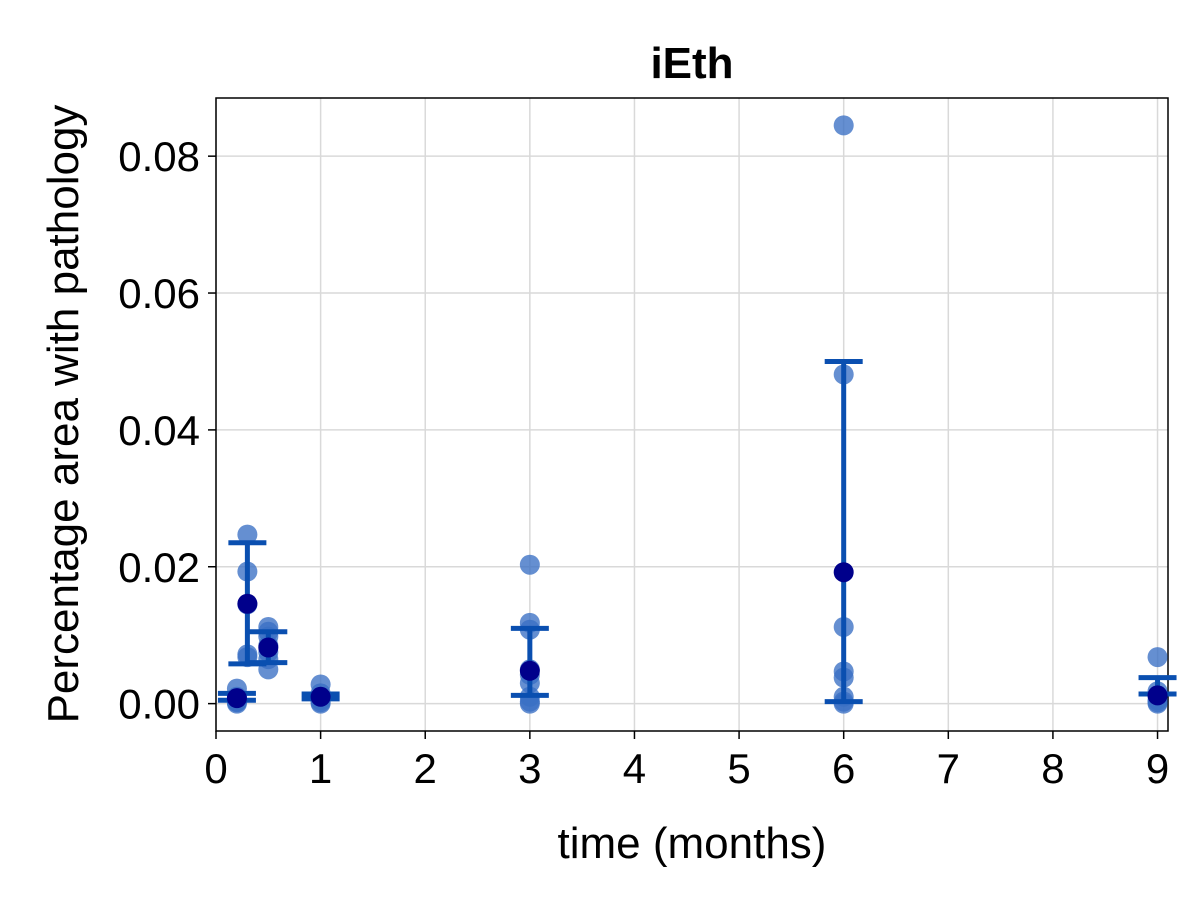  I want to click on mean-layer, so click(697, 635).